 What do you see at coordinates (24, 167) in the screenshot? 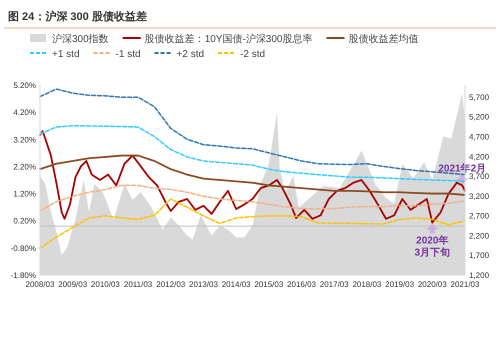
I see `y-tick-label: 2.20%` at bounding box center [24, 167].